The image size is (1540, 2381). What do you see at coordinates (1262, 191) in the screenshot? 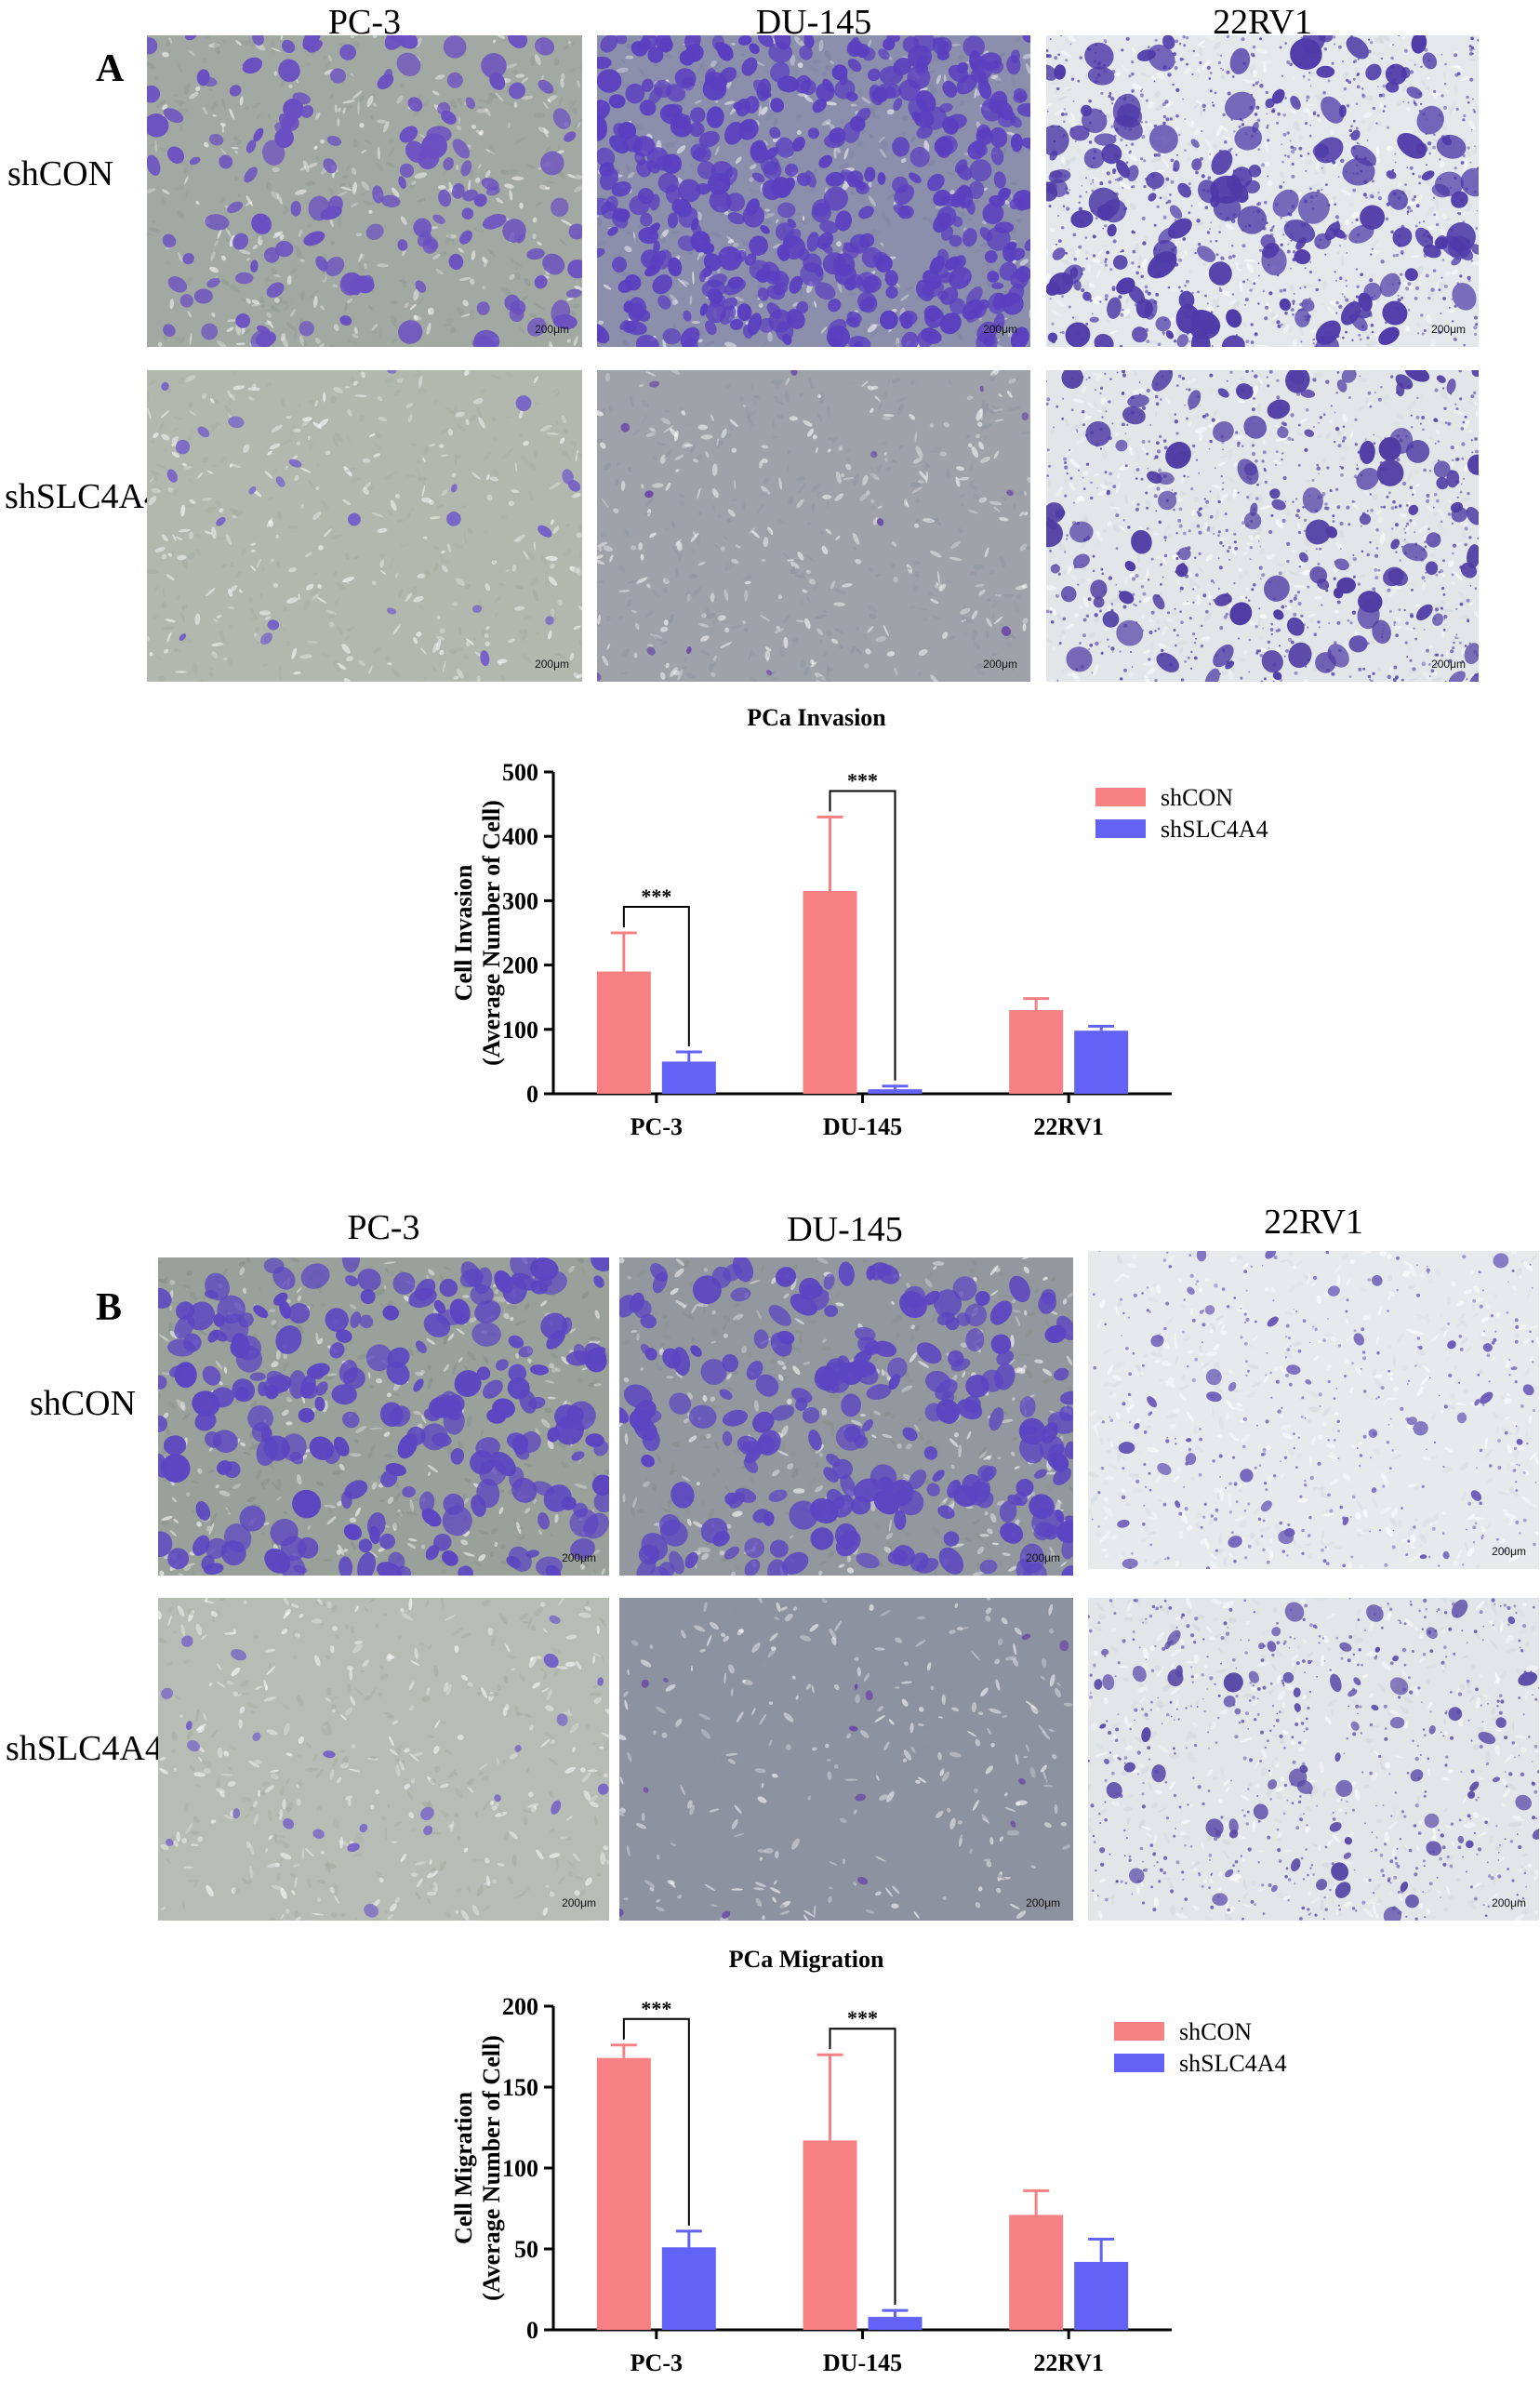
I see `micrograph-a-22rv1-shcon: 200μm` at bounding box center [1262, 191].